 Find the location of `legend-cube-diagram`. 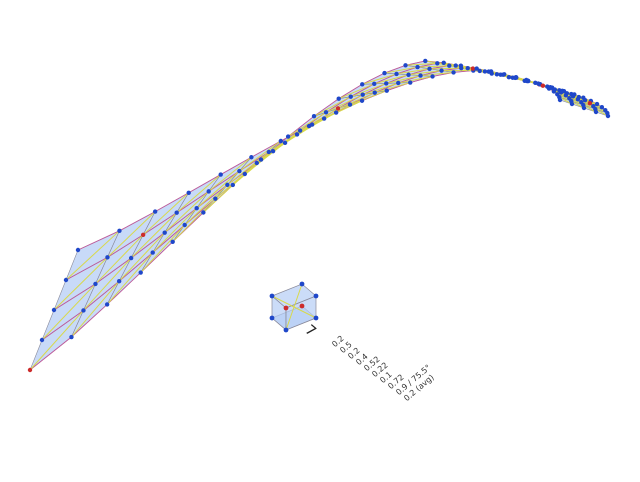

legend-cube-diagram is located at coordinates (294, 307).